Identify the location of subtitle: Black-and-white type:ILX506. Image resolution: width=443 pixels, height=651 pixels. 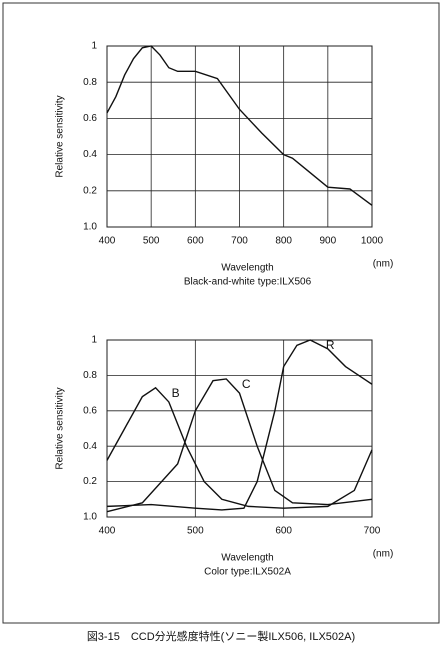
(248, 282).